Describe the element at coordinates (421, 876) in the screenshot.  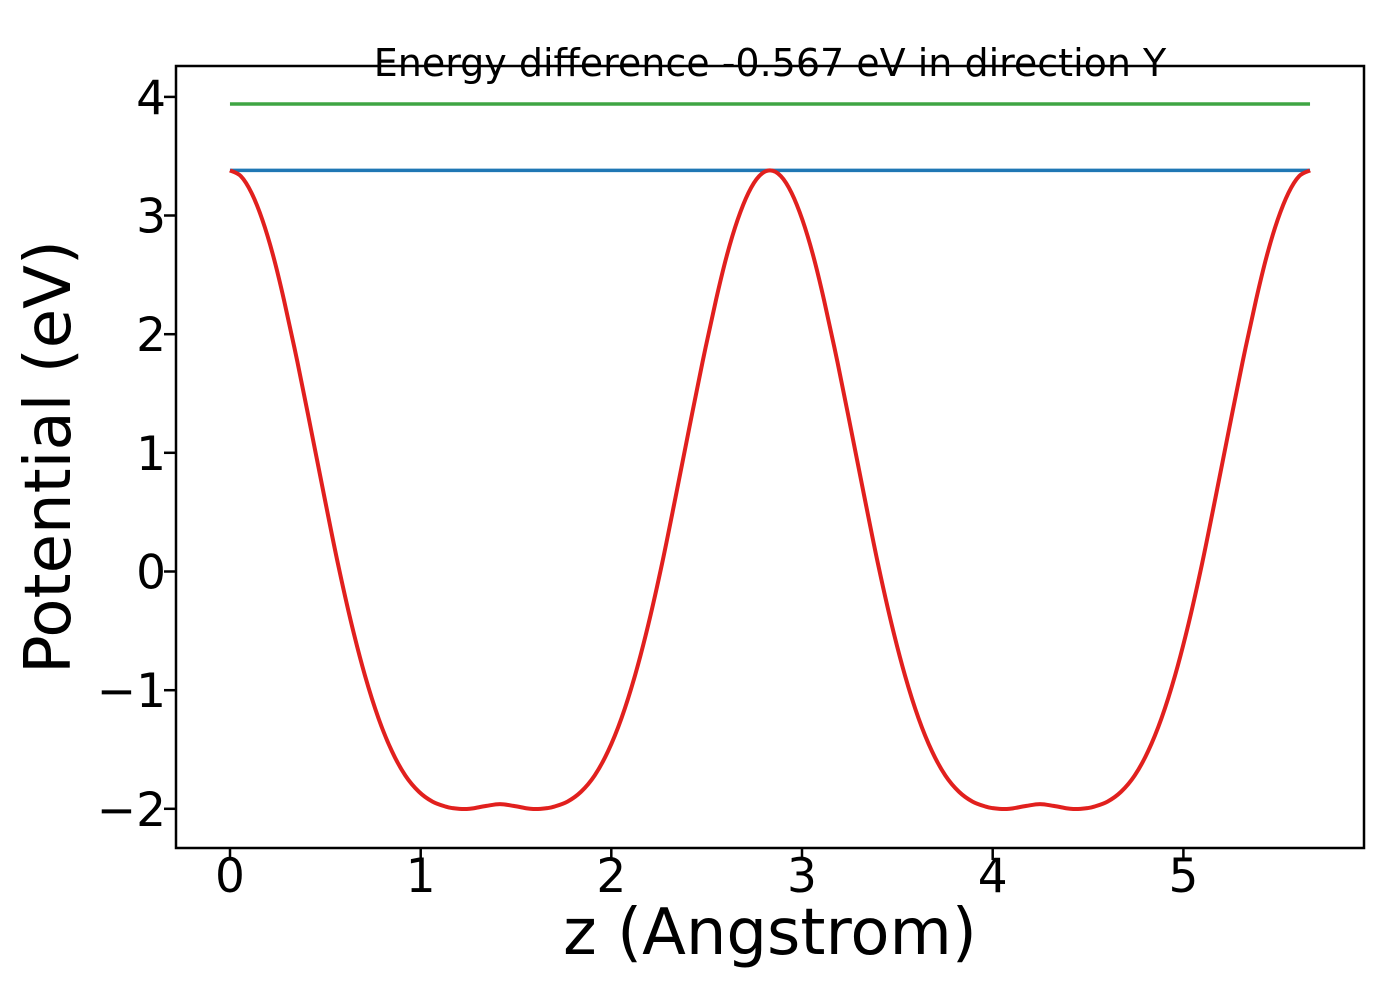
I see `x-tick-label: 1` at that location.